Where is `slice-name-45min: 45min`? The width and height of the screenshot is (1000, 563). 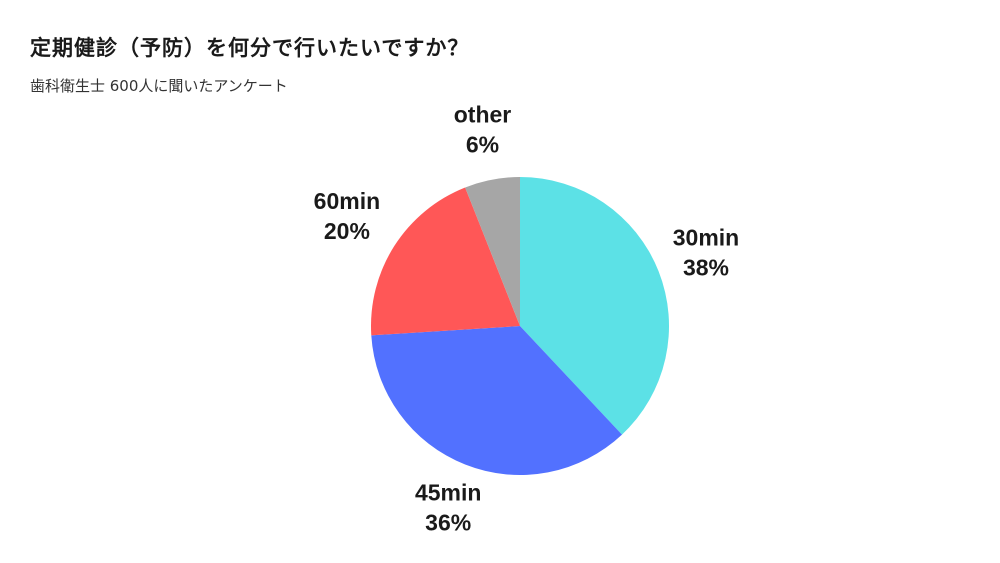 slice-name-45min: 45min is located at coordinates (448, 492).